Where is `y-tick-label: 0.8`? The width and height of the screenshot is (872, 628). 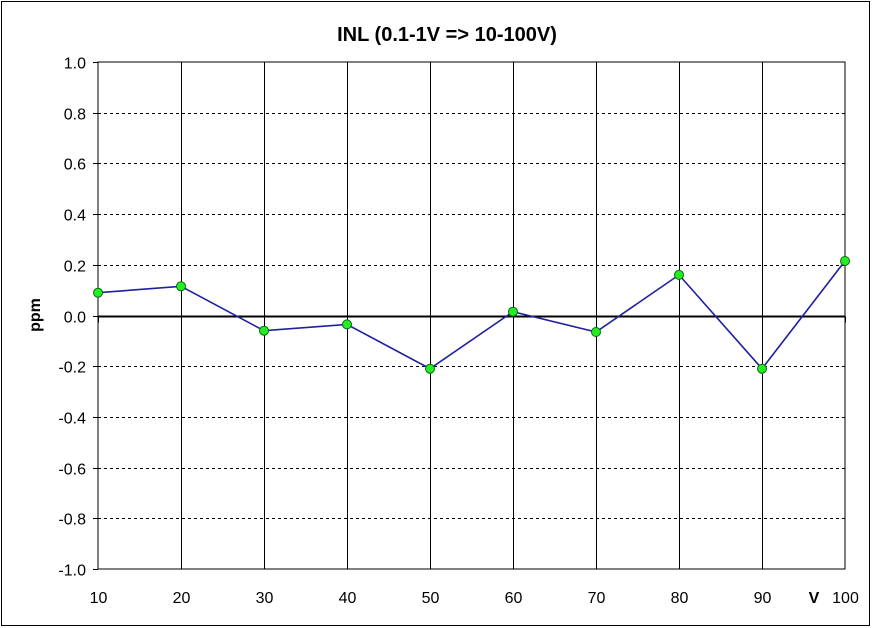
y-tick-label: 0.8 is located at coordinates (75, 115).